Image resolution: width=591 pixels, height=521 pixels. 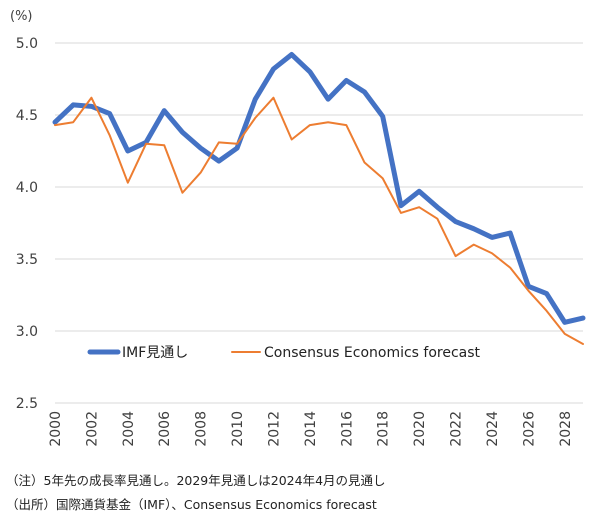 What do you see at coordinates (457, 429) in the screenshot?
I see `x-tick-label: 2022` at bounding box center [457, 429].